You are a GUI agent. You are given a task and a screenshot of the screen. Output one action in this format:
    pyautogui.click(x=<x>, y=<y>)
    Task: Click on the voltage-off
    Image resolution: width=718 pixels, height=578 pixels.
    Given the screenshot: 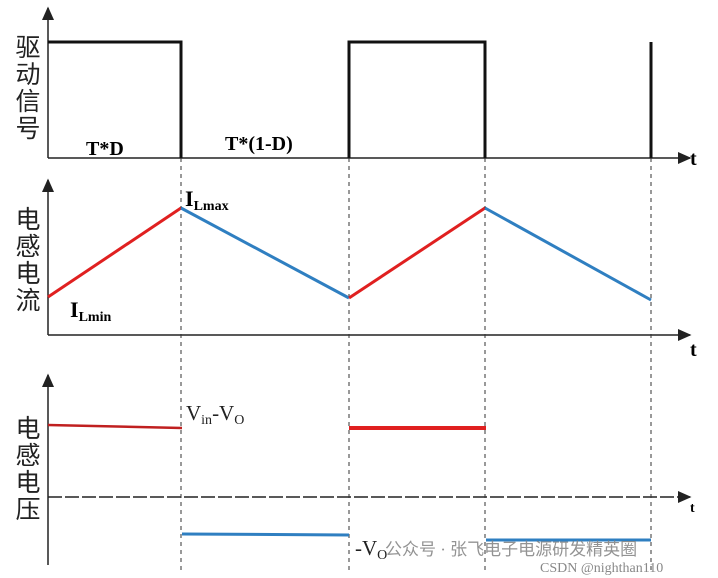 What is the action you would take?
    pyautogui.click(x=265, y=534)
    